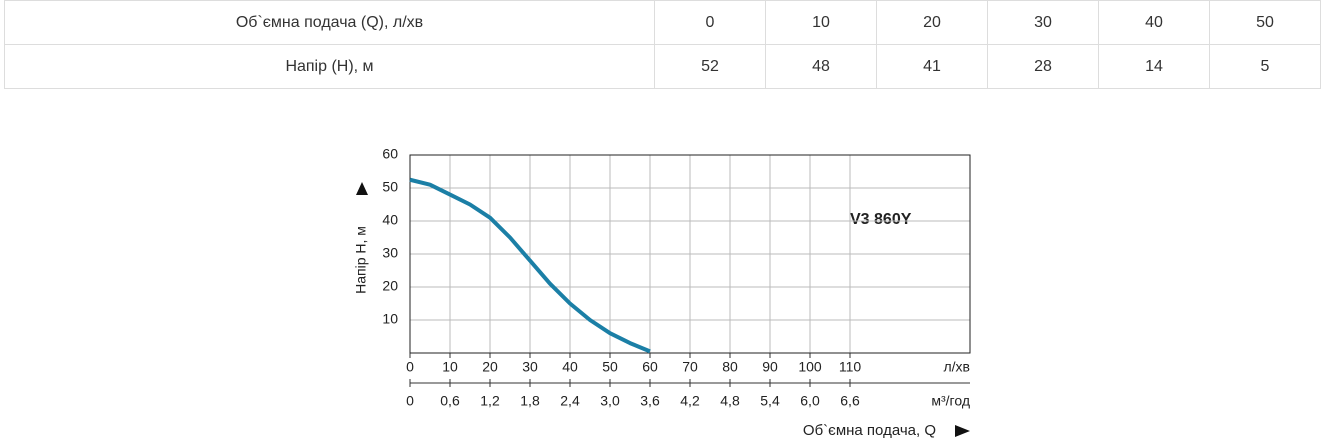 The height and width of the screenshot is (446, 1343). Describe the element at coordinates (810, 401) in the screenshot. I see `x2-tick-label: 6,0` at that location.